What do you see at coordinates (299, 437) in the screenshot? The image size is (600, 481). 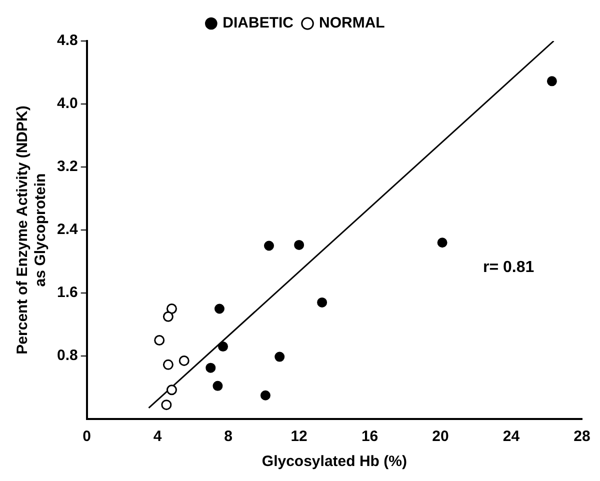 I see `x-tick-label: 12` at bounding box center [299, 437].